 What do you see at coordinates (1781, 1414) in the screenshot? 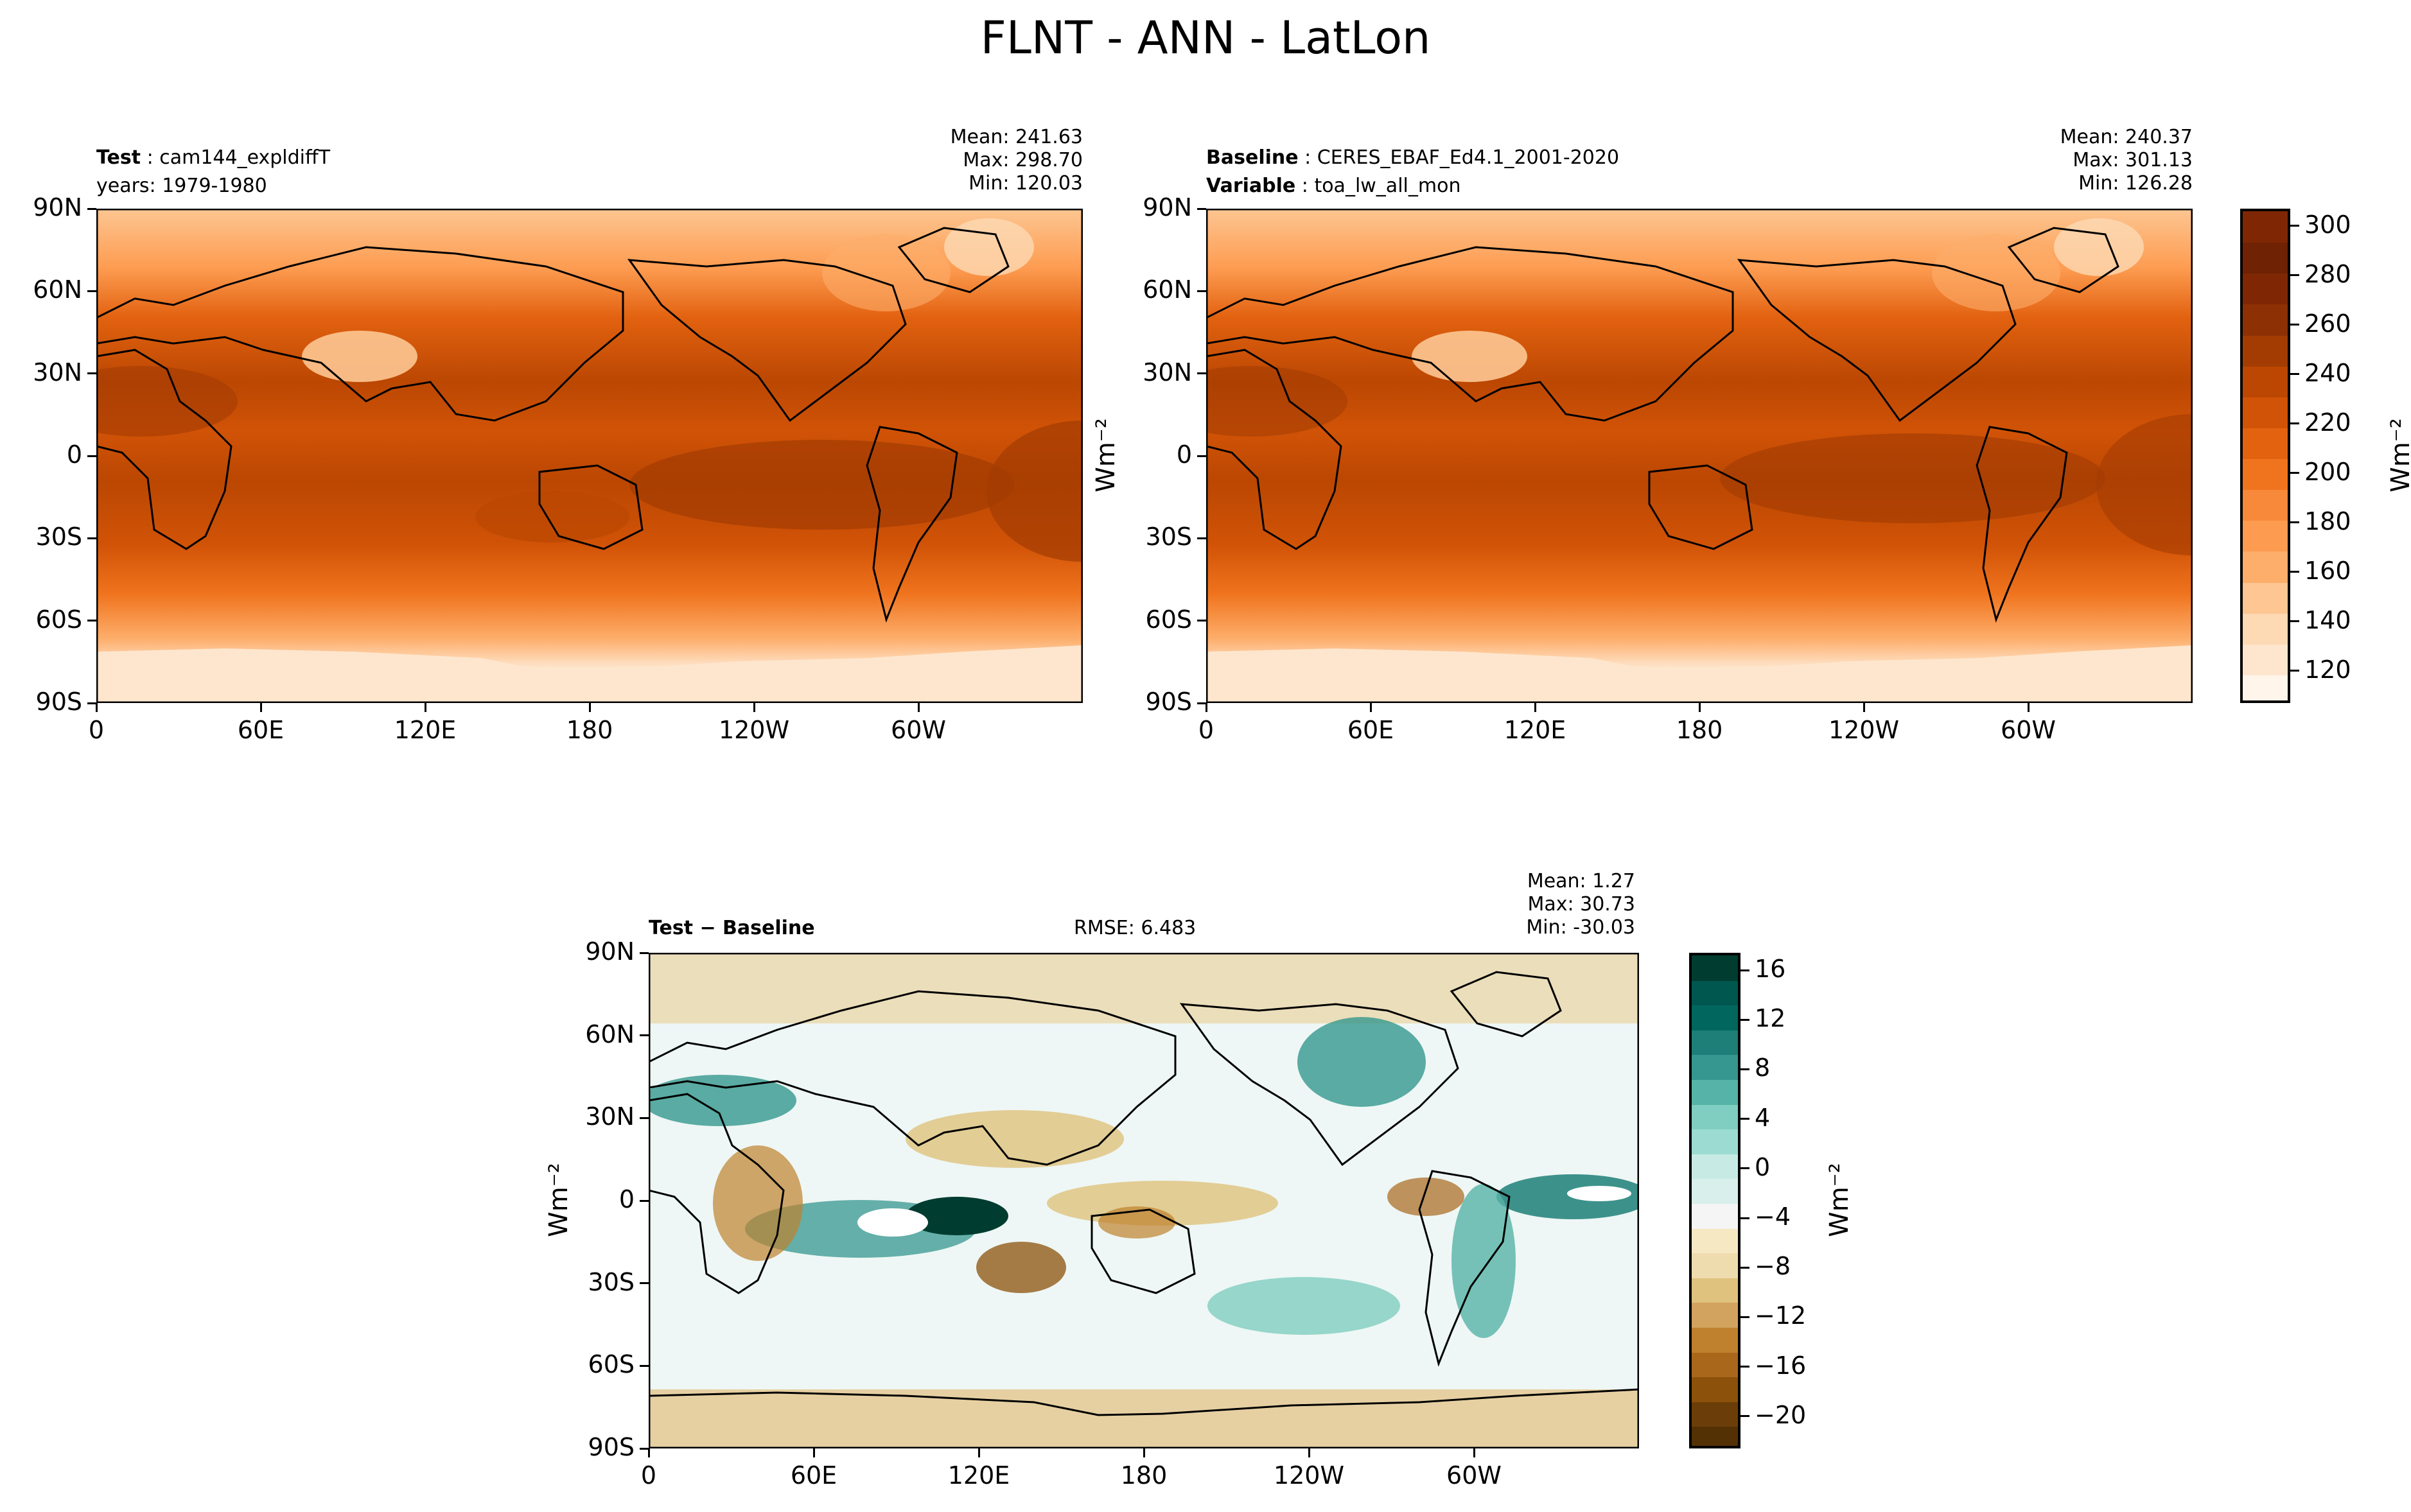
I see `diff-colorbar-tick-label: −20` at bounding box center [1781, 1414].